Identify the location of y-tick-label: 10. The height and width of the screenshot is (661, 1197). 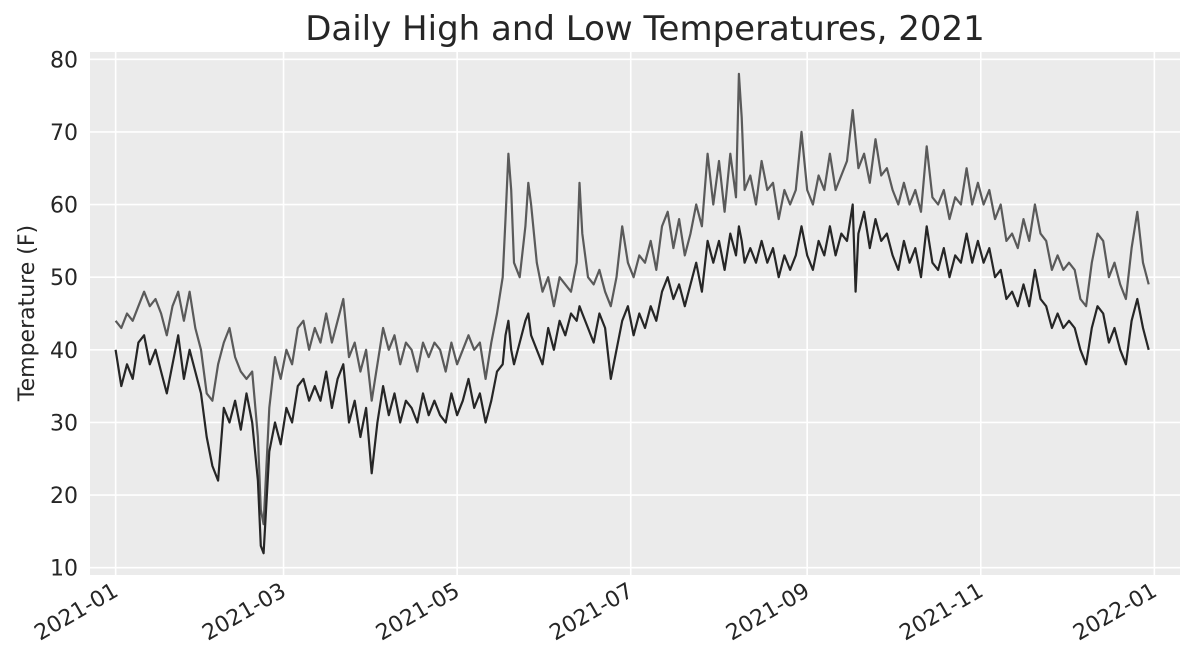
(64, 569).